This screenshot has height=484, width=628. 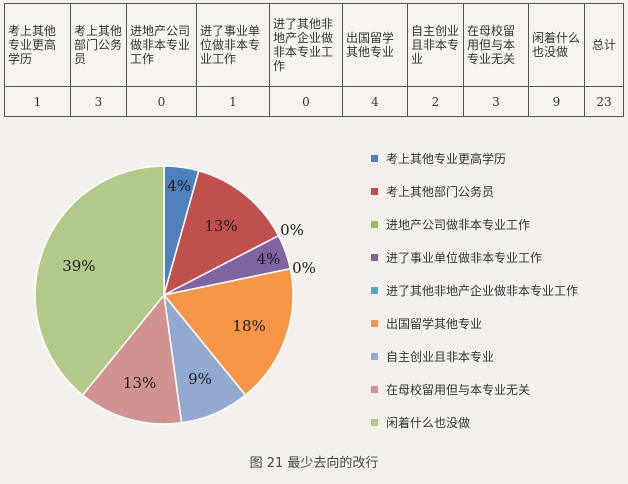 I want to click on legend-label: 进了事业单位做非本专业工作, so click(x=464, y=257).